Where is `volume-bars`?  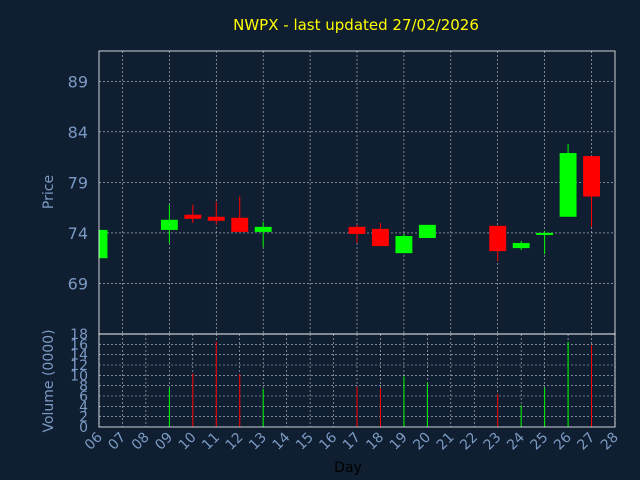 volume-bars is located at coordinates (380, 384).